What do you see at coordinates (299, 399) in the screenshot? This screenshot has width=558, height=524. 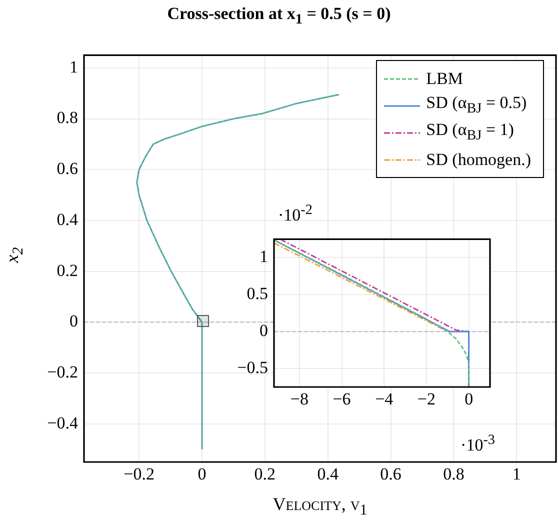 I see `x-tick-label: −8` at bounding box center [299, 399].